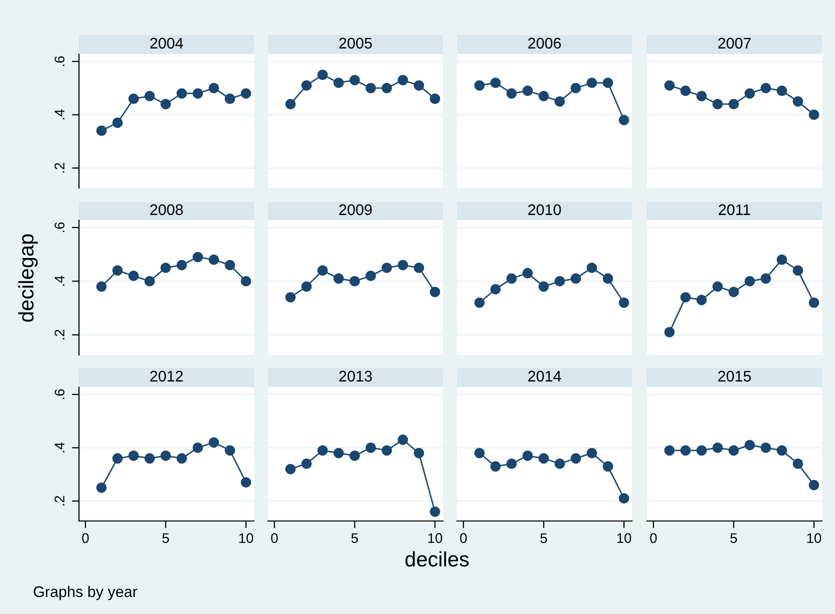  Describe the element at coordinates (545, 376) in the screenshot. I see `chart-title: 2014` at that location.